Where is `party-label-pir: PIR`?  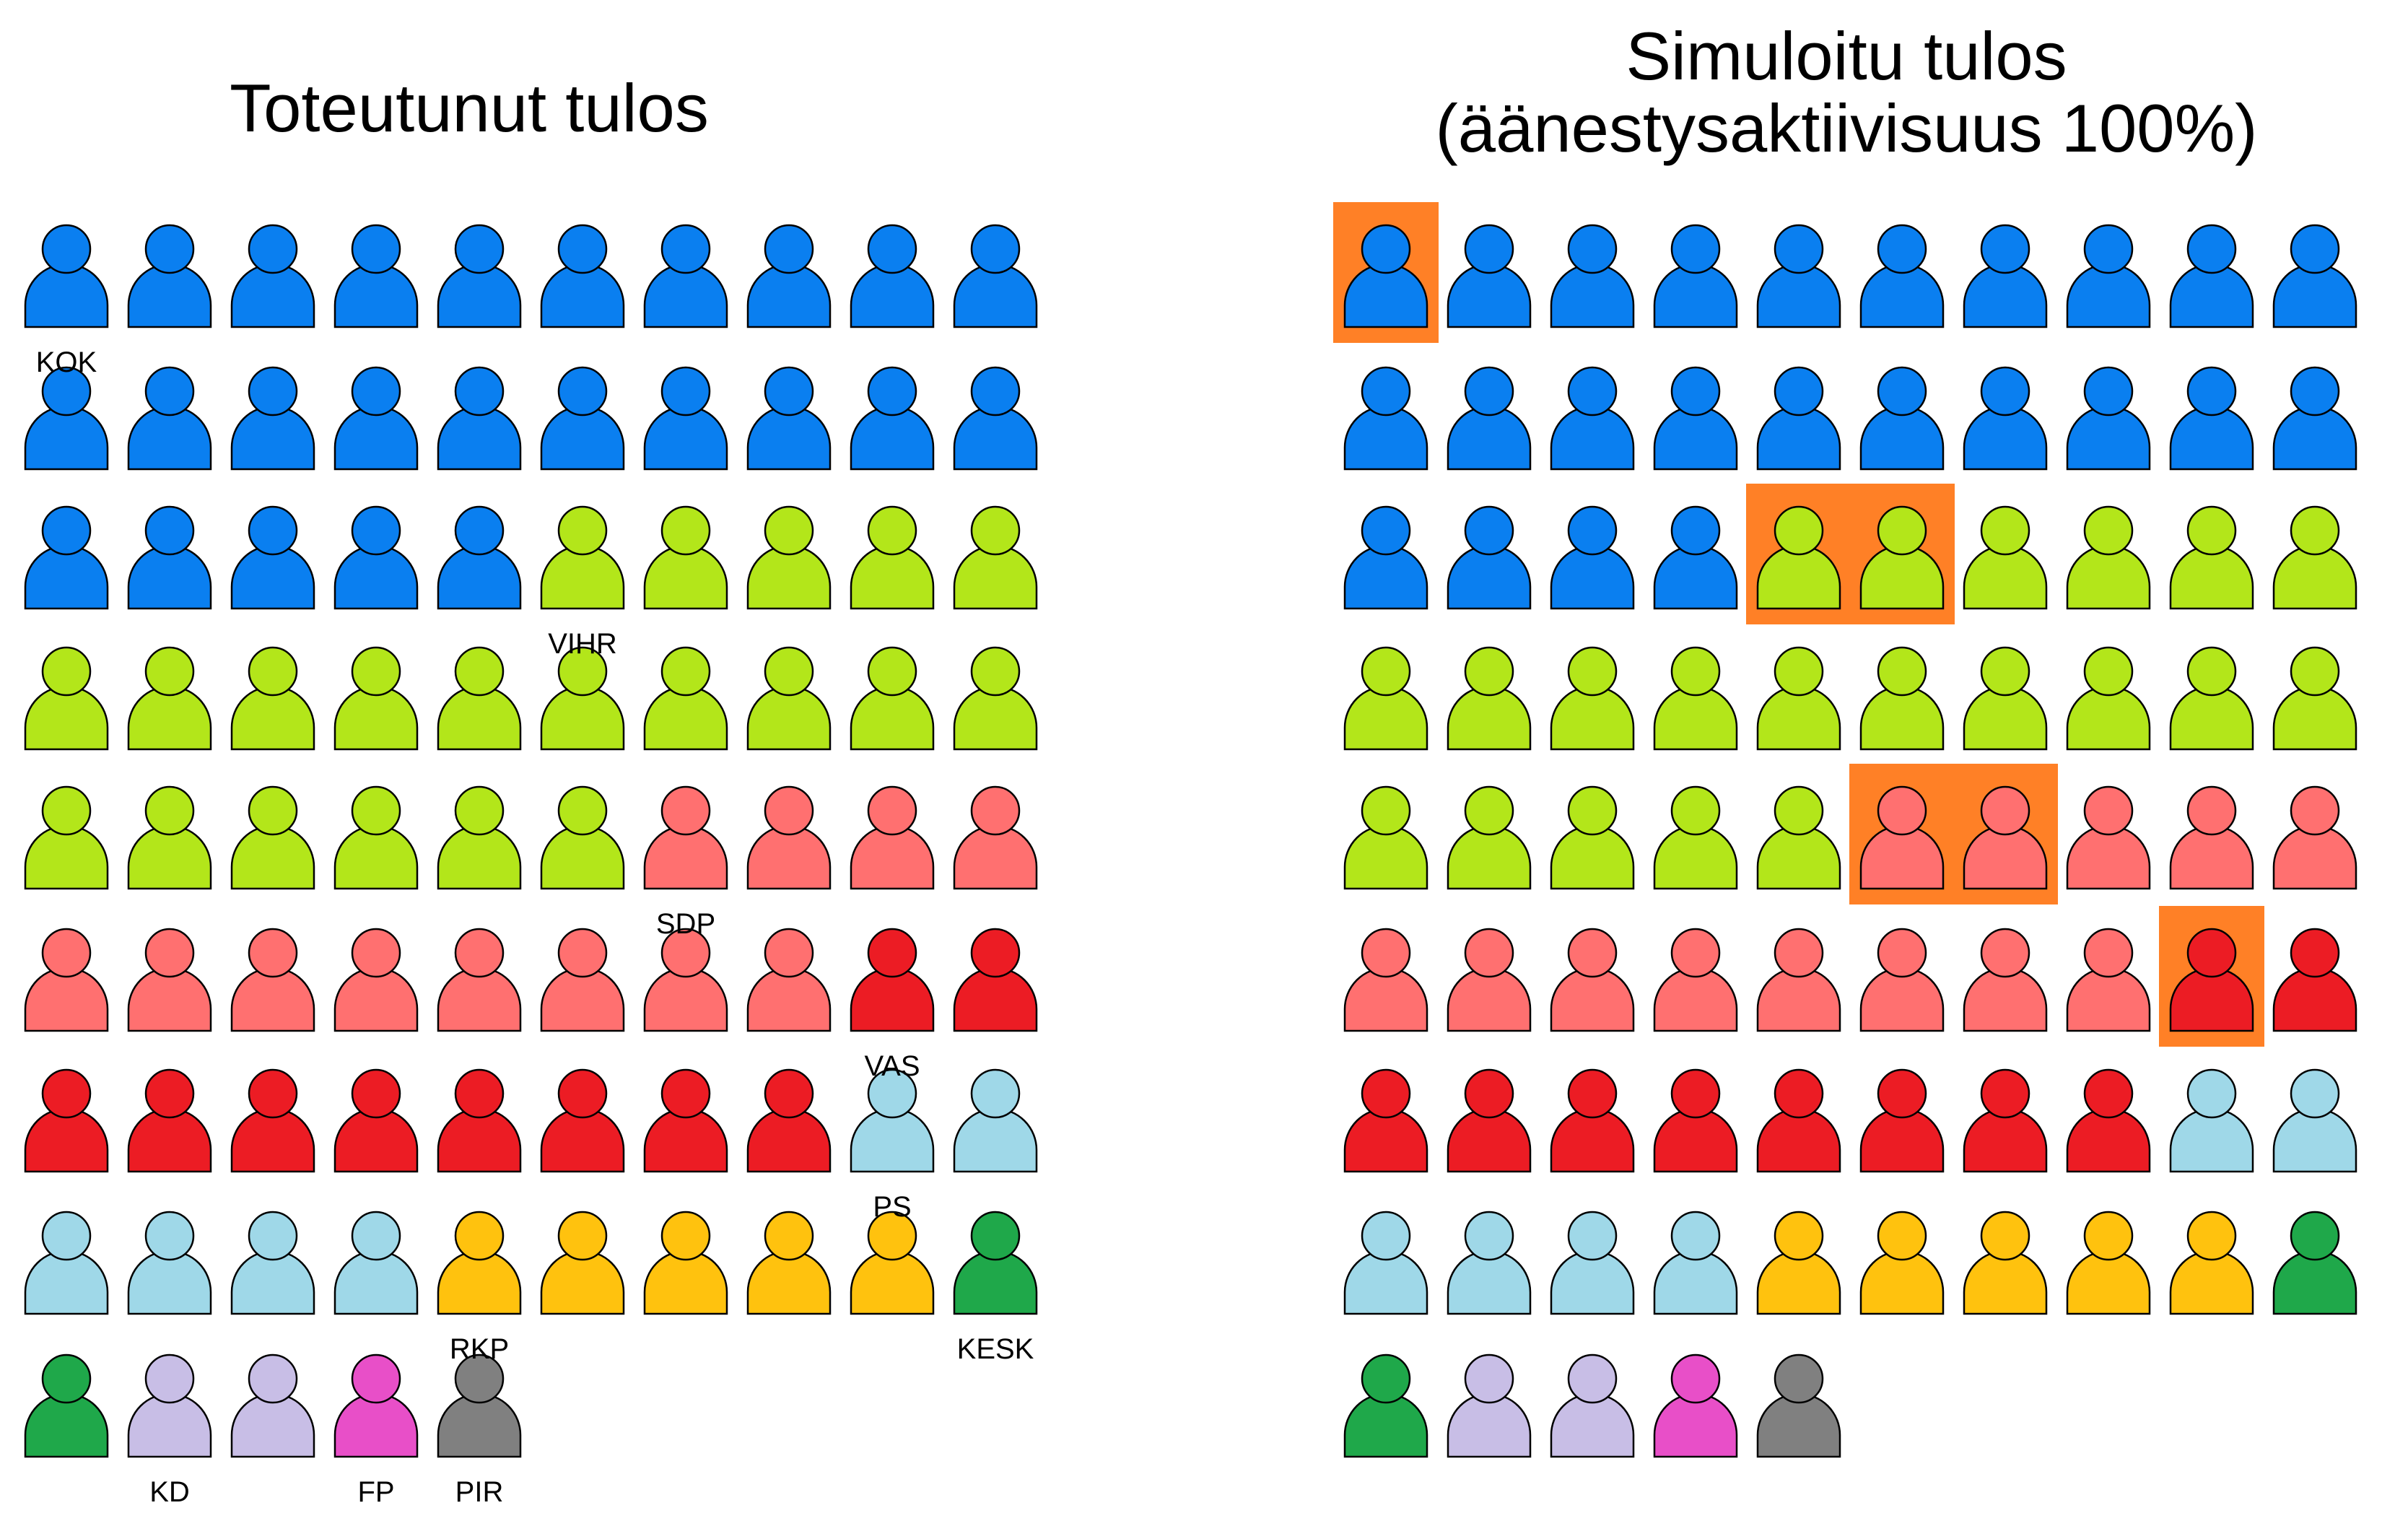 party-label-pir: PIR is located at coordinates (479, 1492).